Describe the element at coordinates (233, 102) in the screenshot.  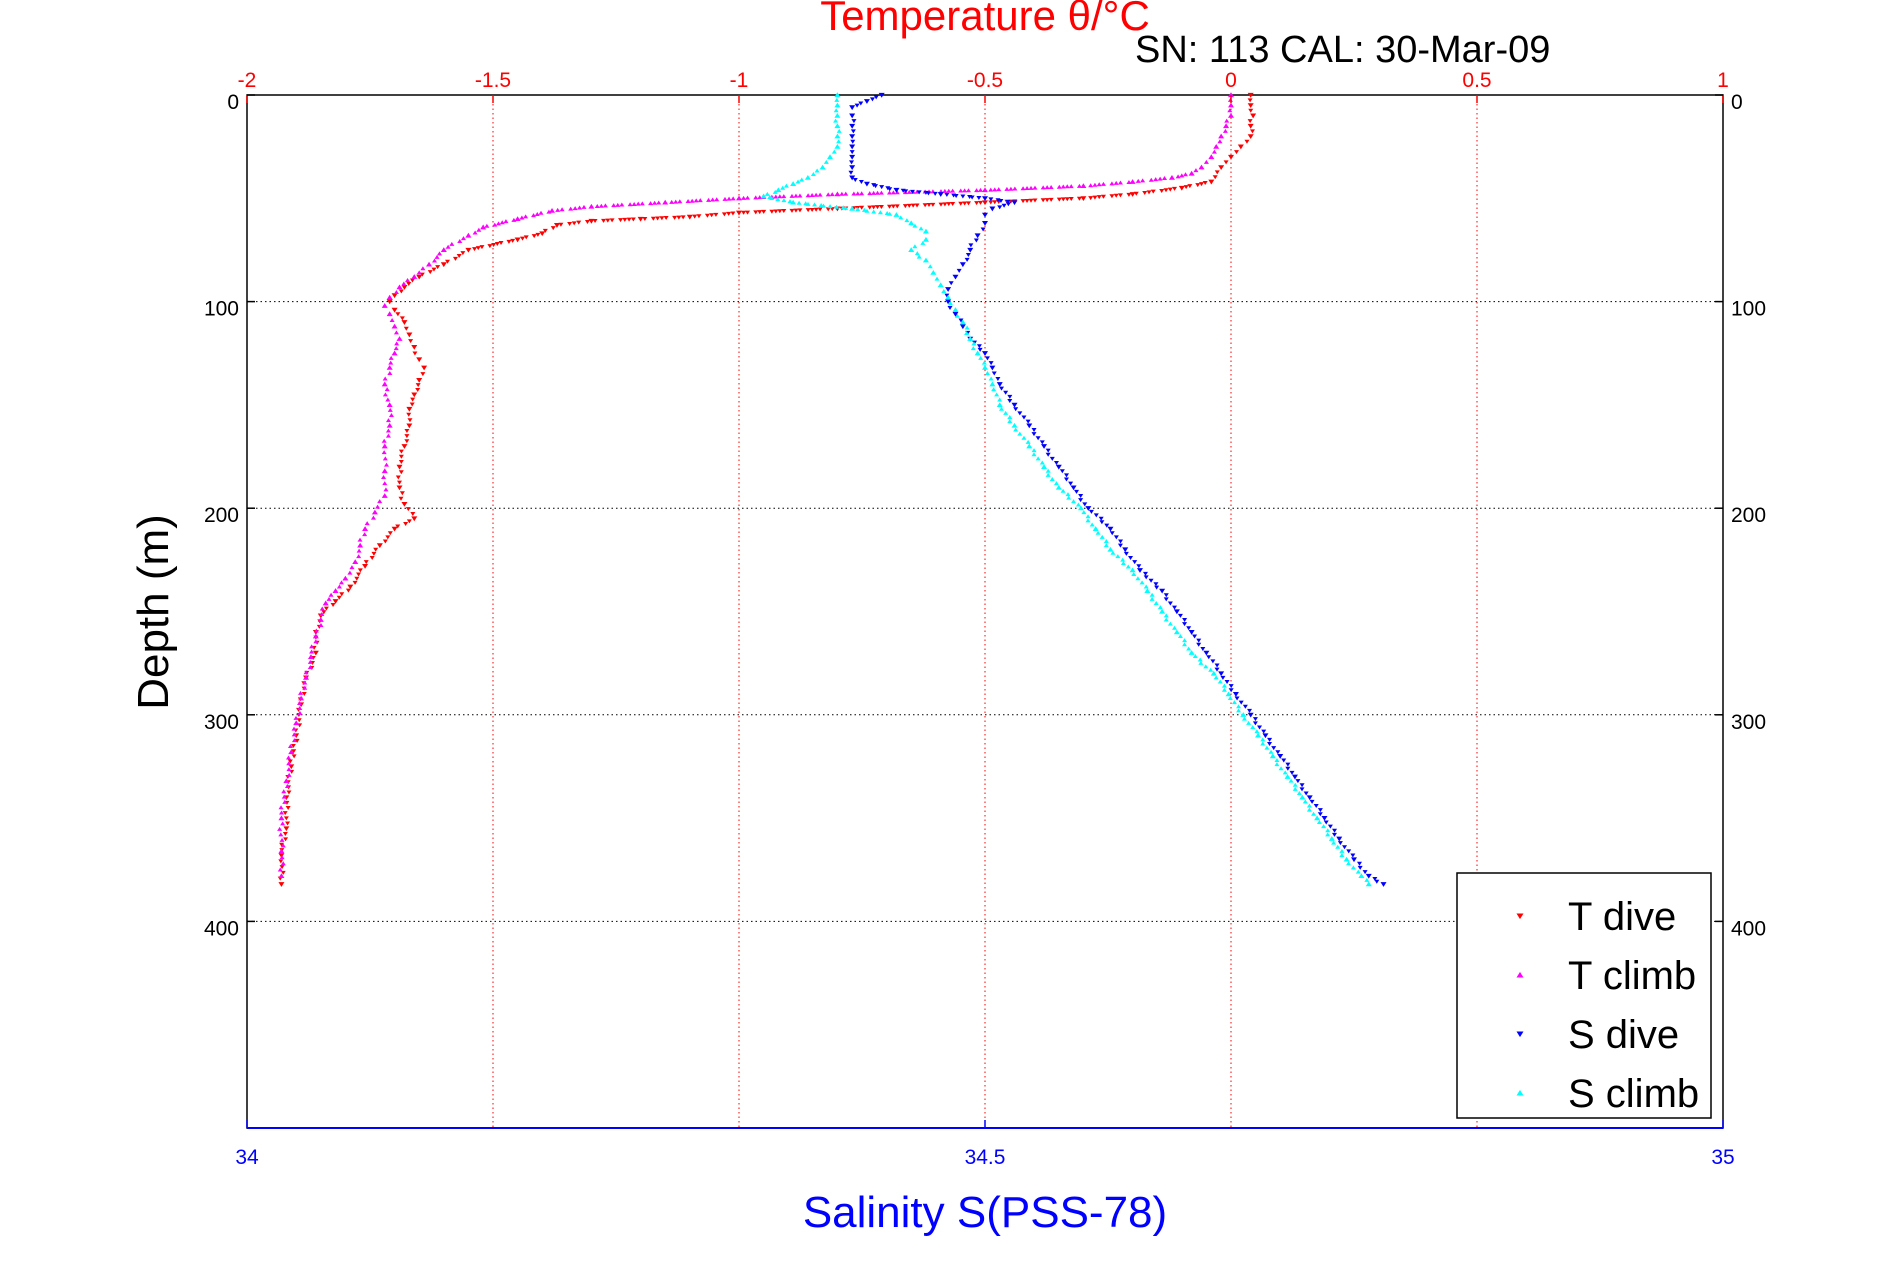
I see `depth-tick-label: 0` at that location.